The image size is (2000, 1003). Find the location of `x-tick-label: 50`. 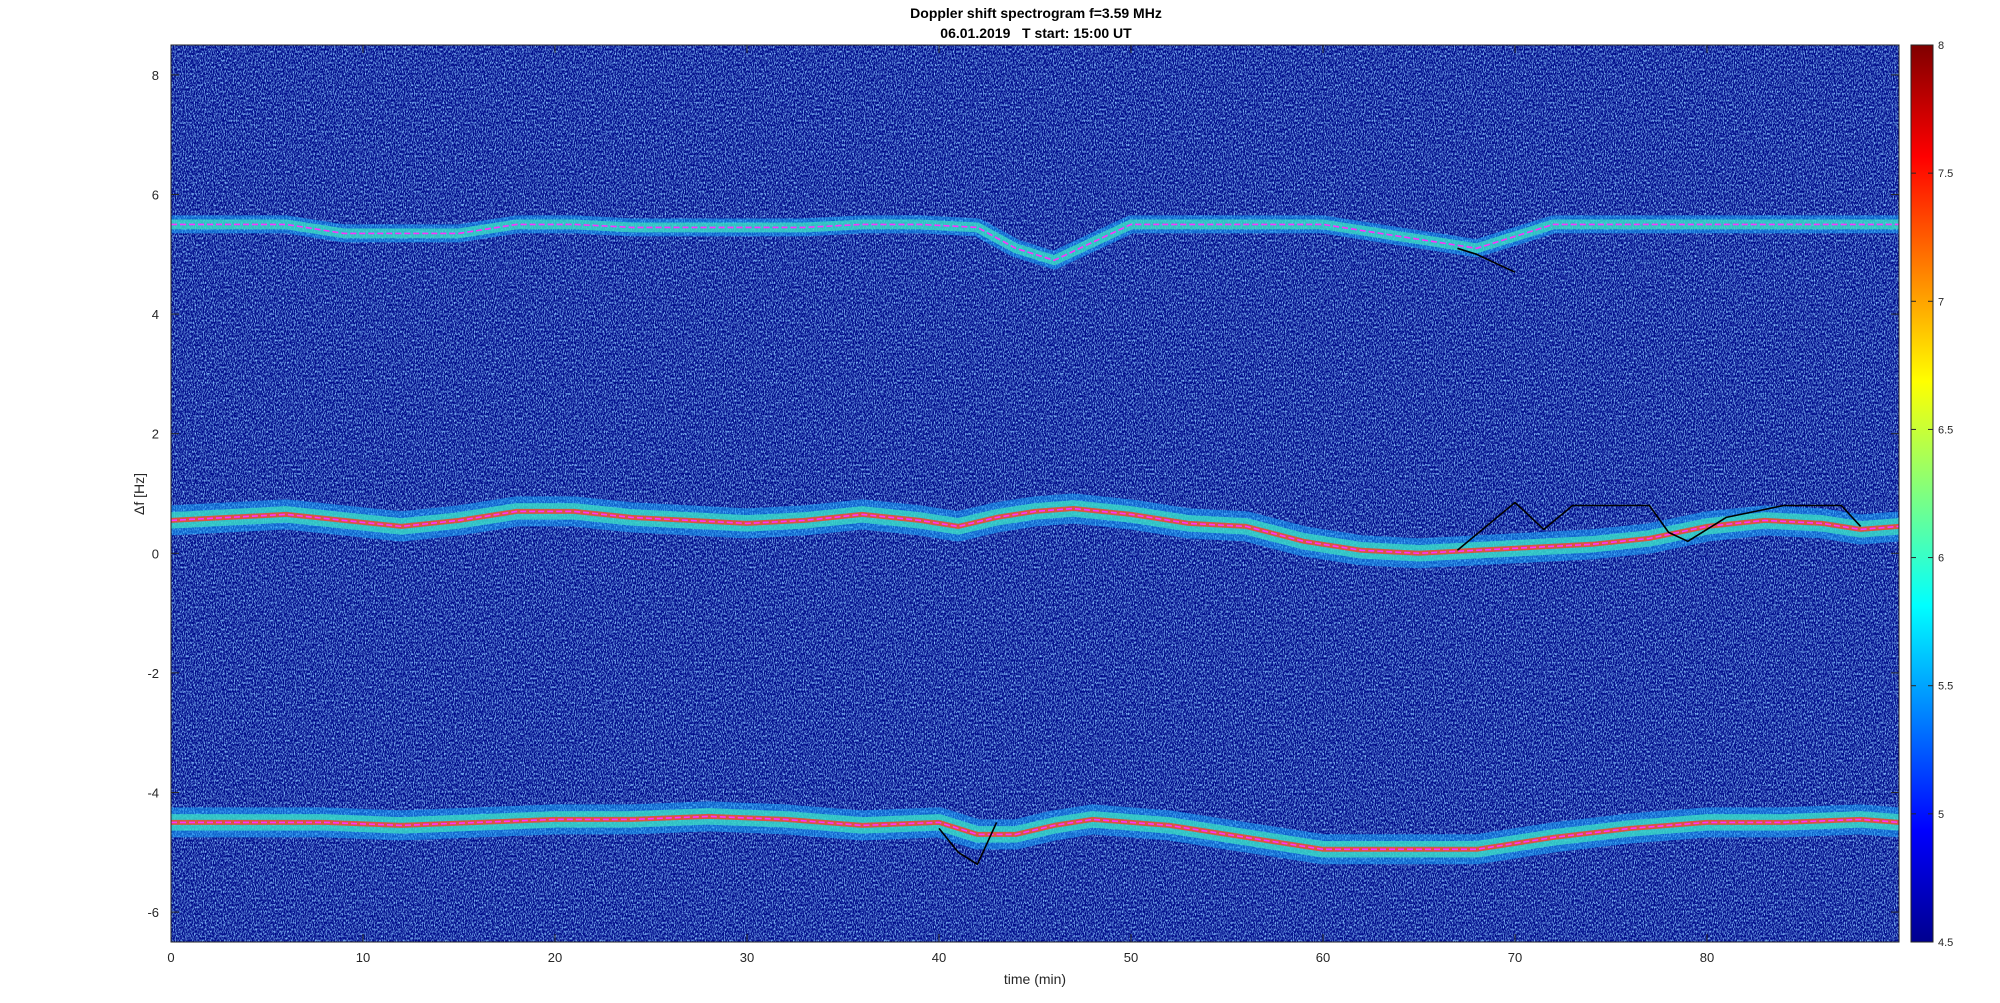

x-tick-label: 50 is located at coordinates (1131, 957).